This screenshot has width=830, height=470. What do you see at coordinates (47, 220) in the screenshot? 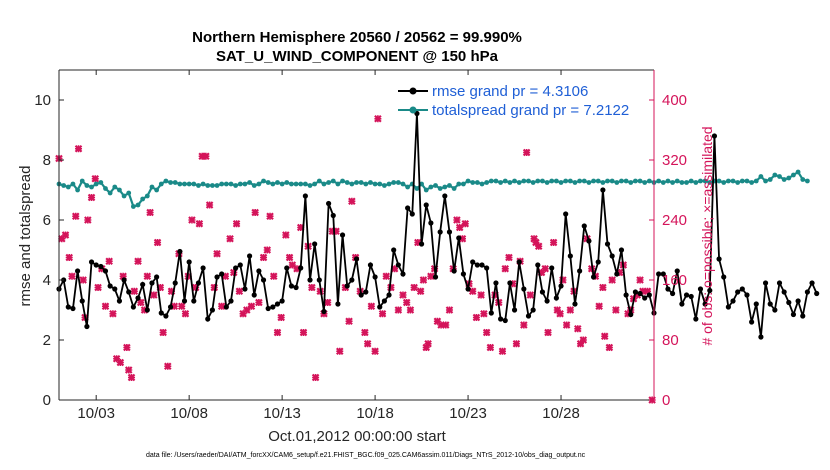
I see `y-tick-label: 6` at bounding box center [47, 220].